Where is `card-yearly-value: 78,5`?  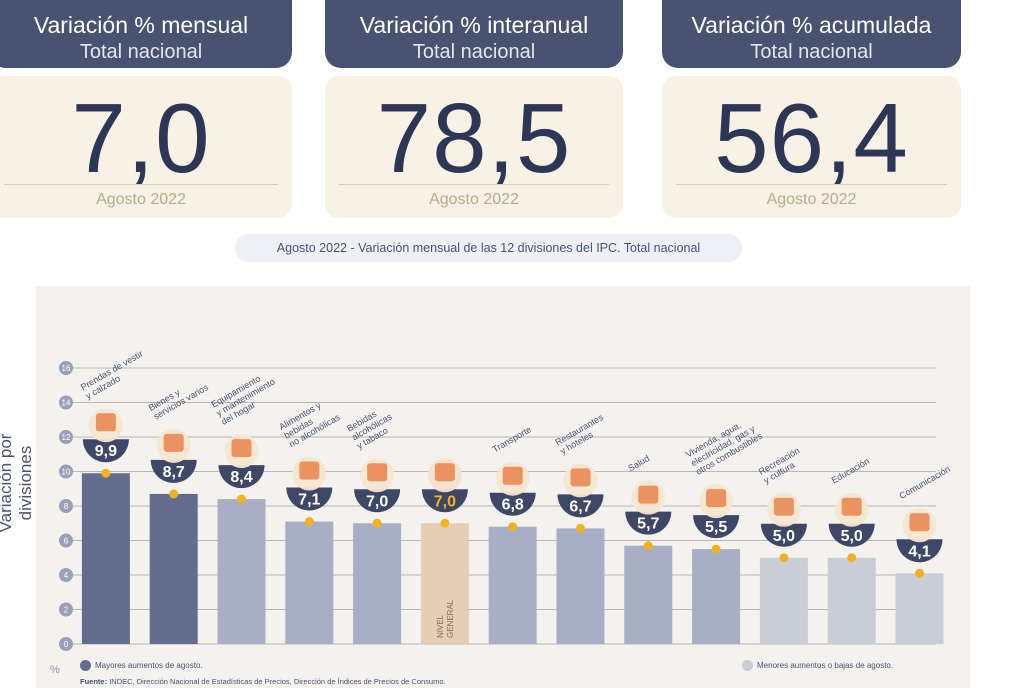 card-yearly-value: 78,5 is located at coordinates (474, 138).